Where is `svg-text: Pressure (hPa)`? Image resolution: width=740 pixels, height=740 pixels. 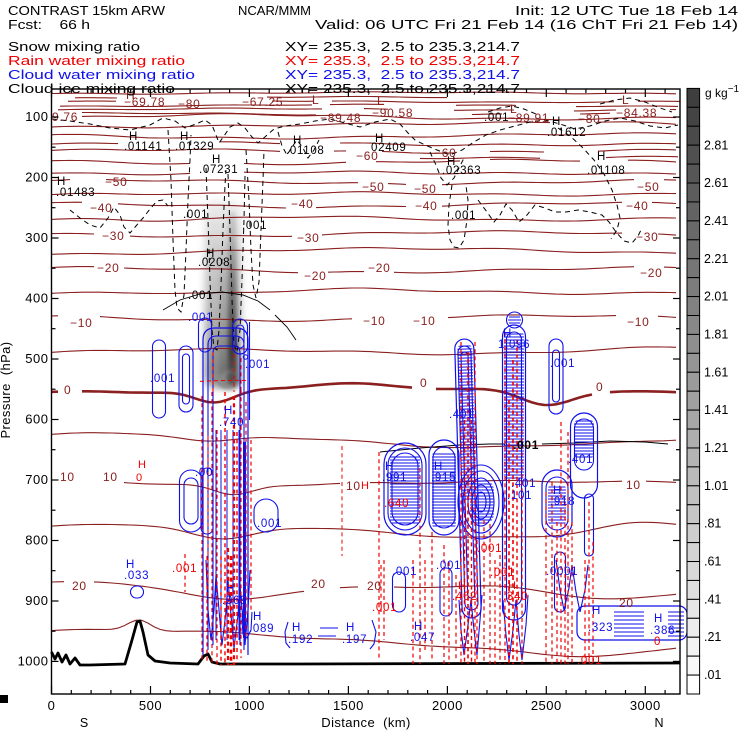
svg-text: Pressure (hPa) is located at coordinates (6, 389).